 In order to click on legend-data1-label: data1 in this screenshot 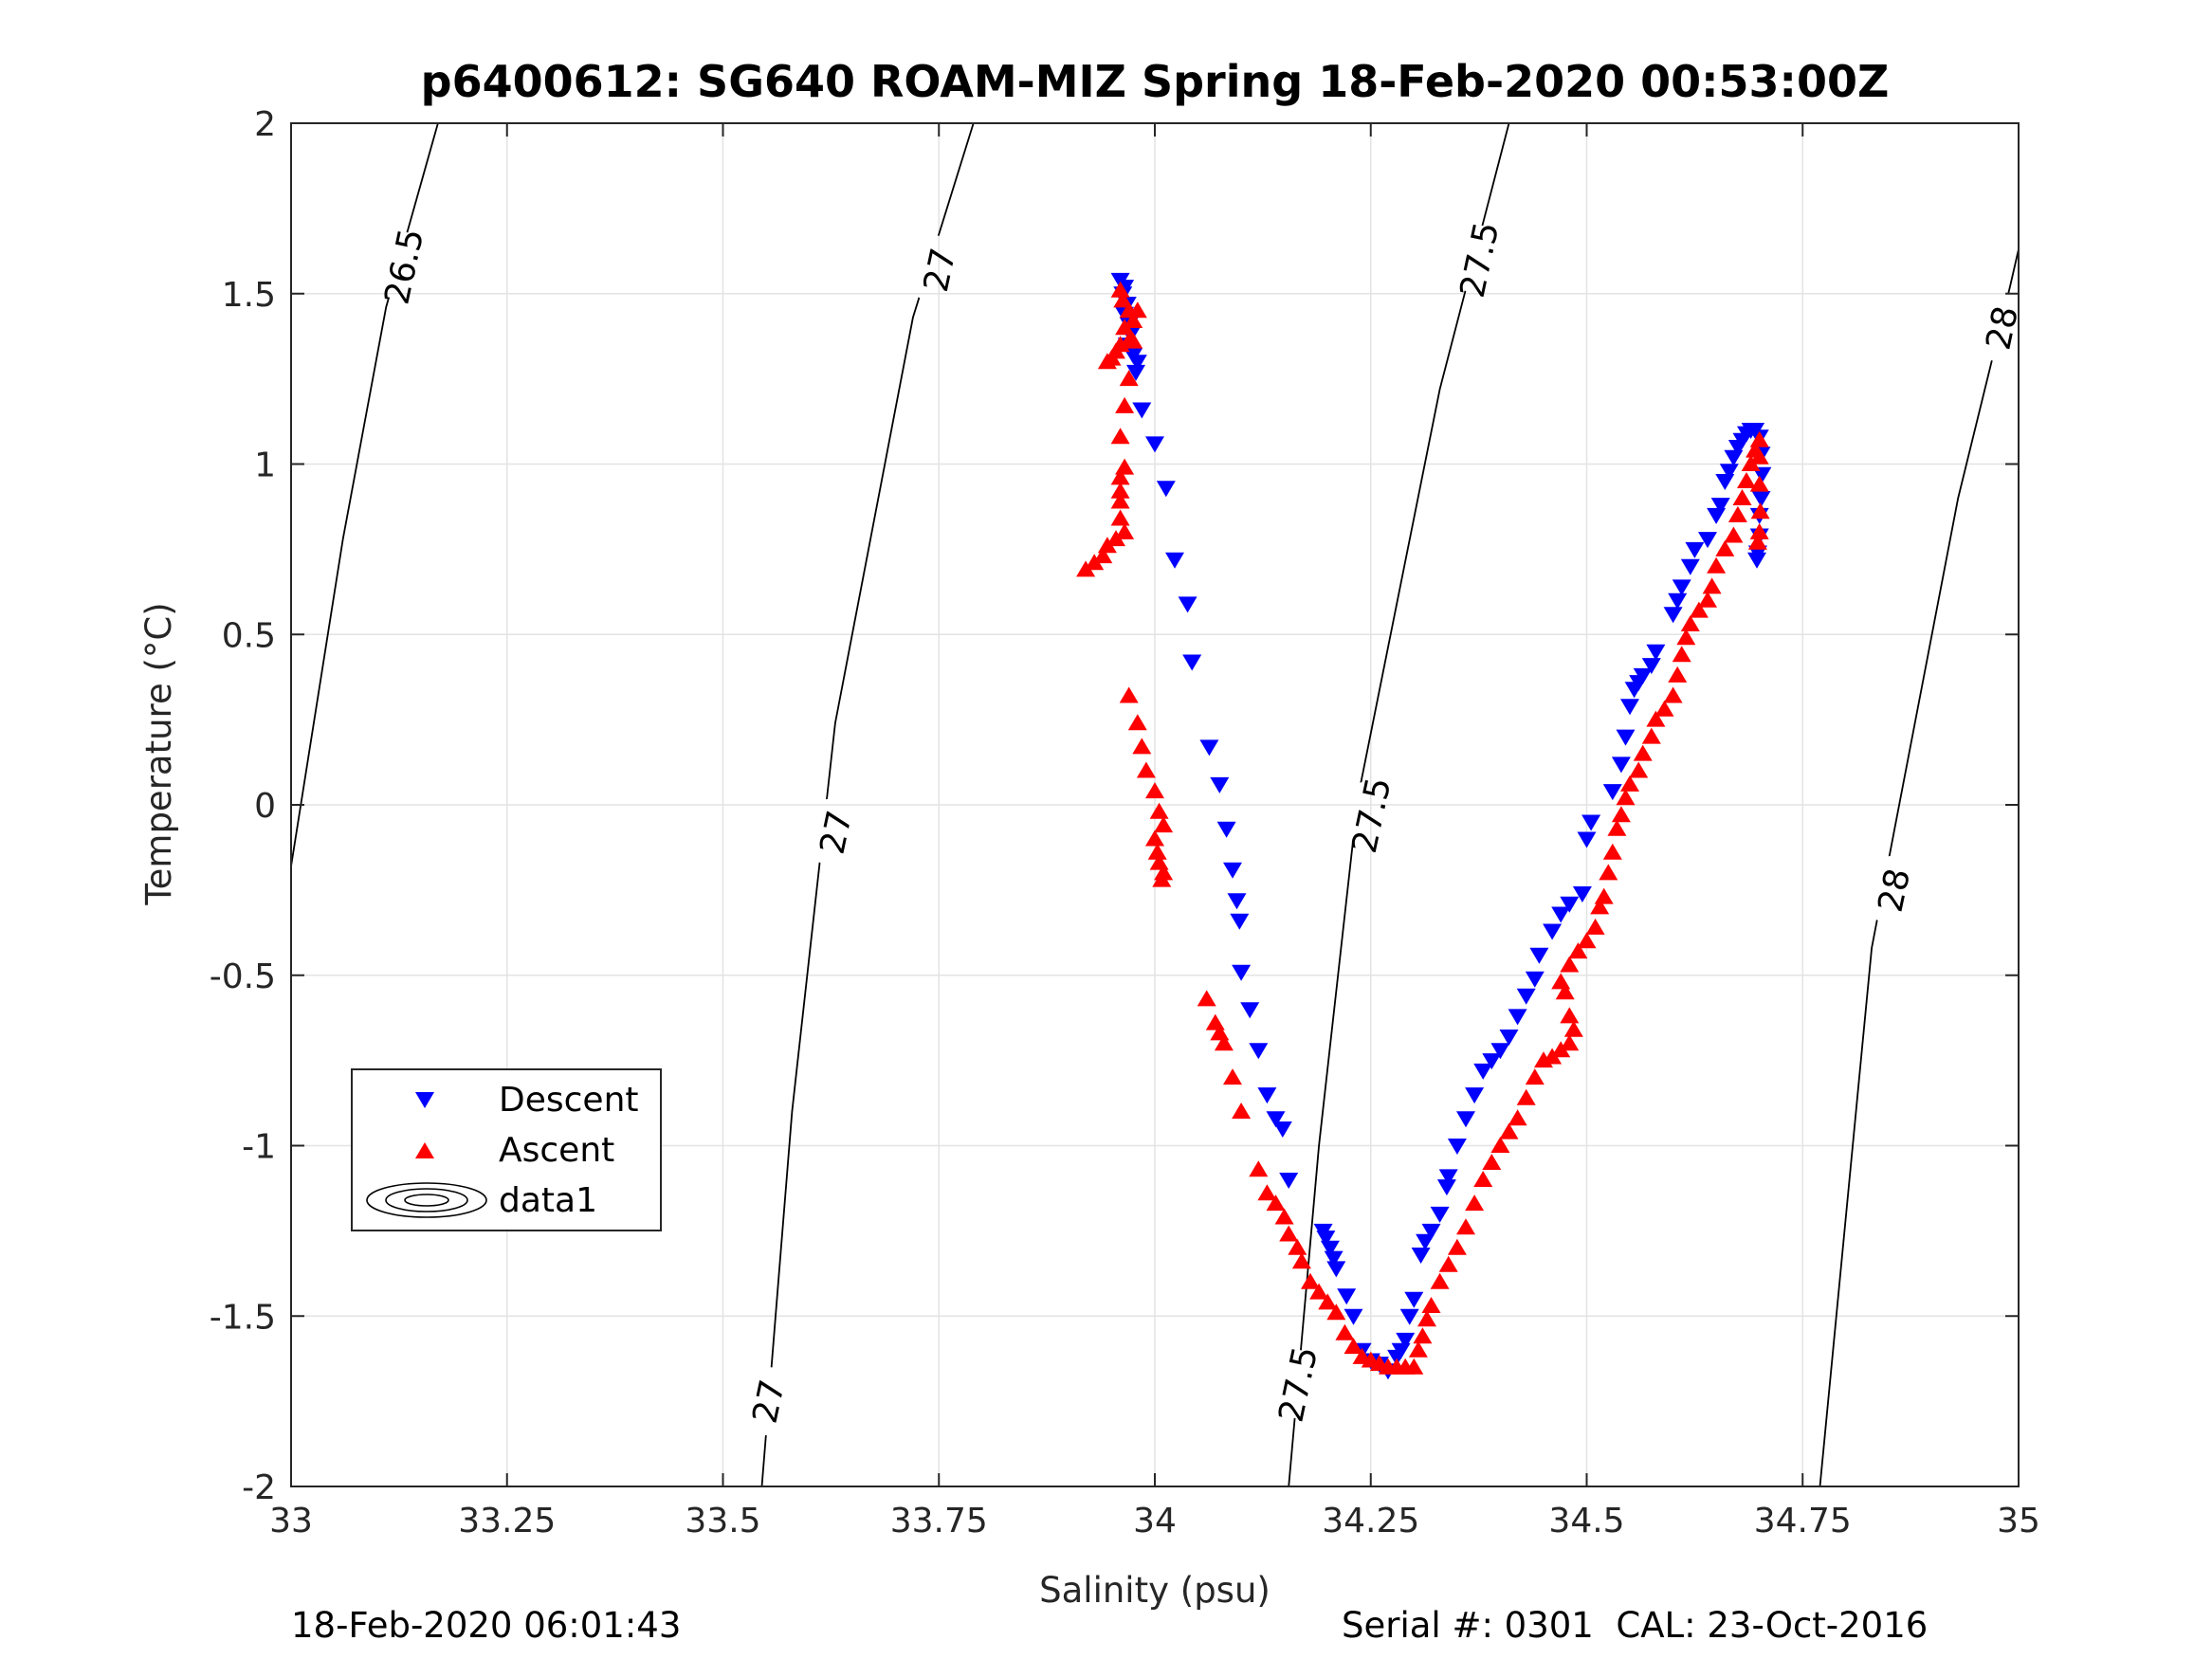, I will do `click(548, 1200)`.